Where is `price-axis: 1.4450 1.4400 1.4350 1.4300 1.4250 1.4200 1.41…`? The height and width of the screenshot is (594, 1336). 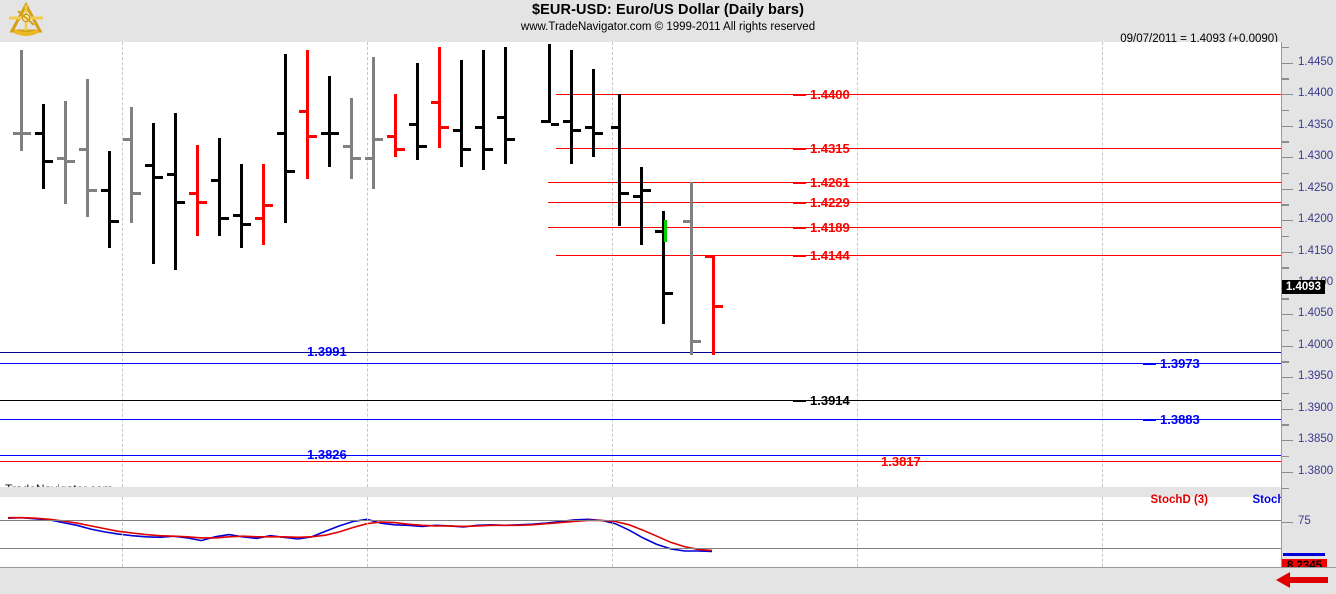 price-axis: 1.4450 1.4400 1.4350 1.4300 1.4250 1.4200 1.41… is located at coordinates (1308, 304).